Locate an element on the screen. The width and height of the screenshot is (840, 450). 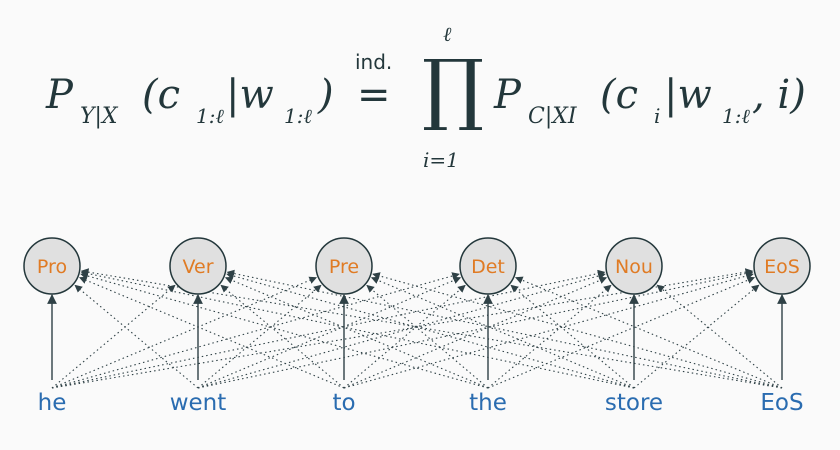
lhs-arg-c: (c is located at coordinates (161, 95).